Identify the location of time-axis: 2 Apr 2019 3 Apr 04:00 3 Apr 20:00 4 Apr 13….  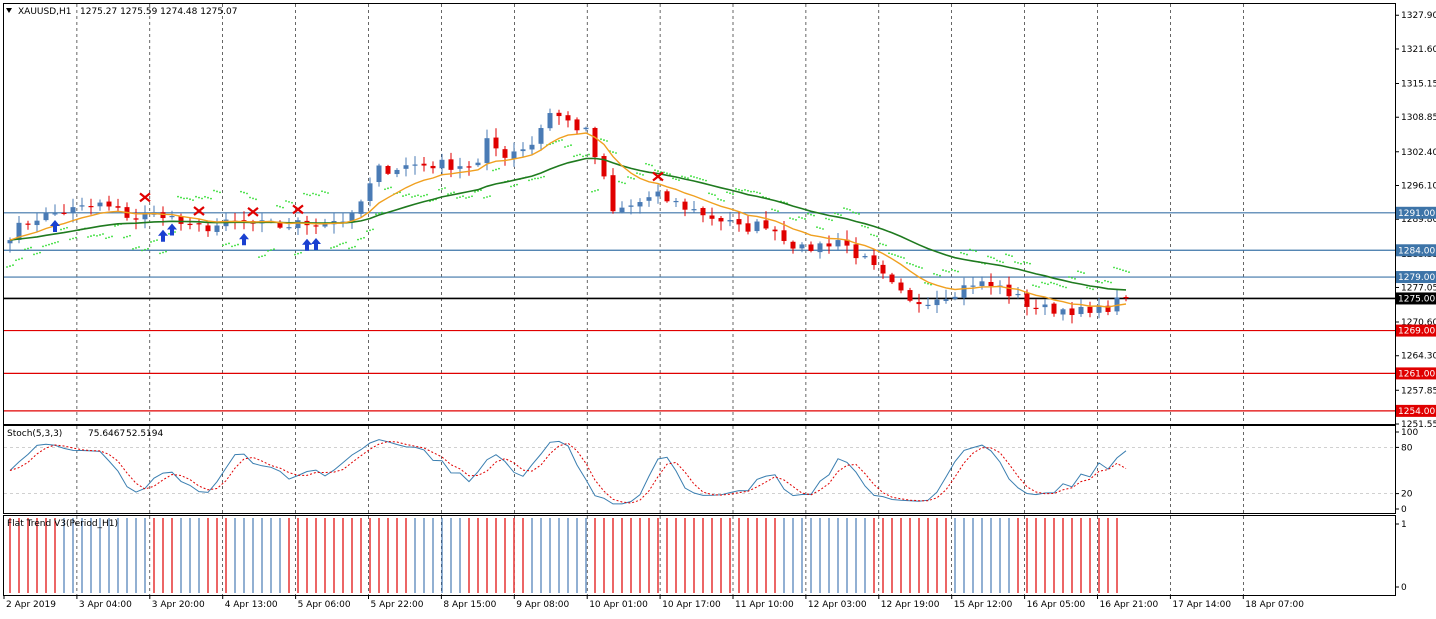
(653, 602).